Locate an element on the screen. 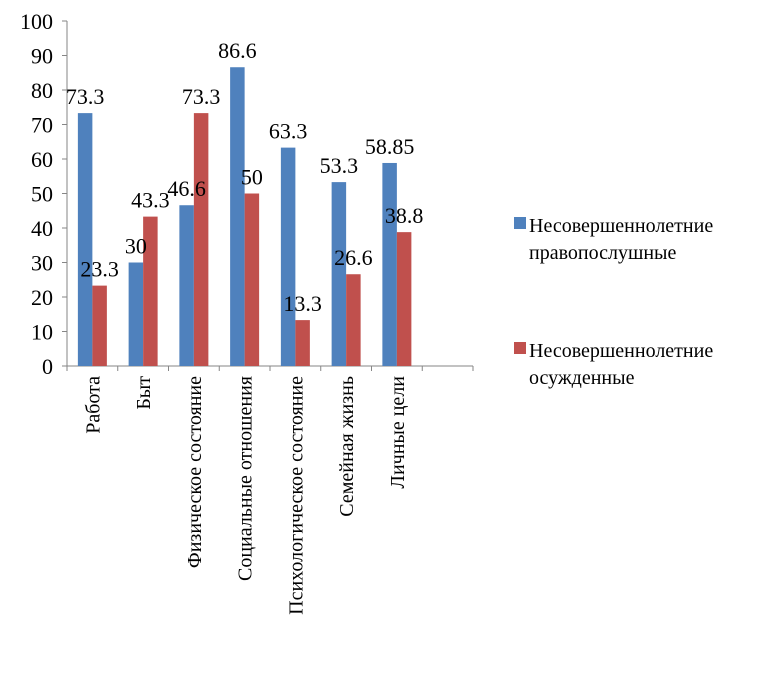  category-label: Психологическое состояние is located at coordinates (296, 495).